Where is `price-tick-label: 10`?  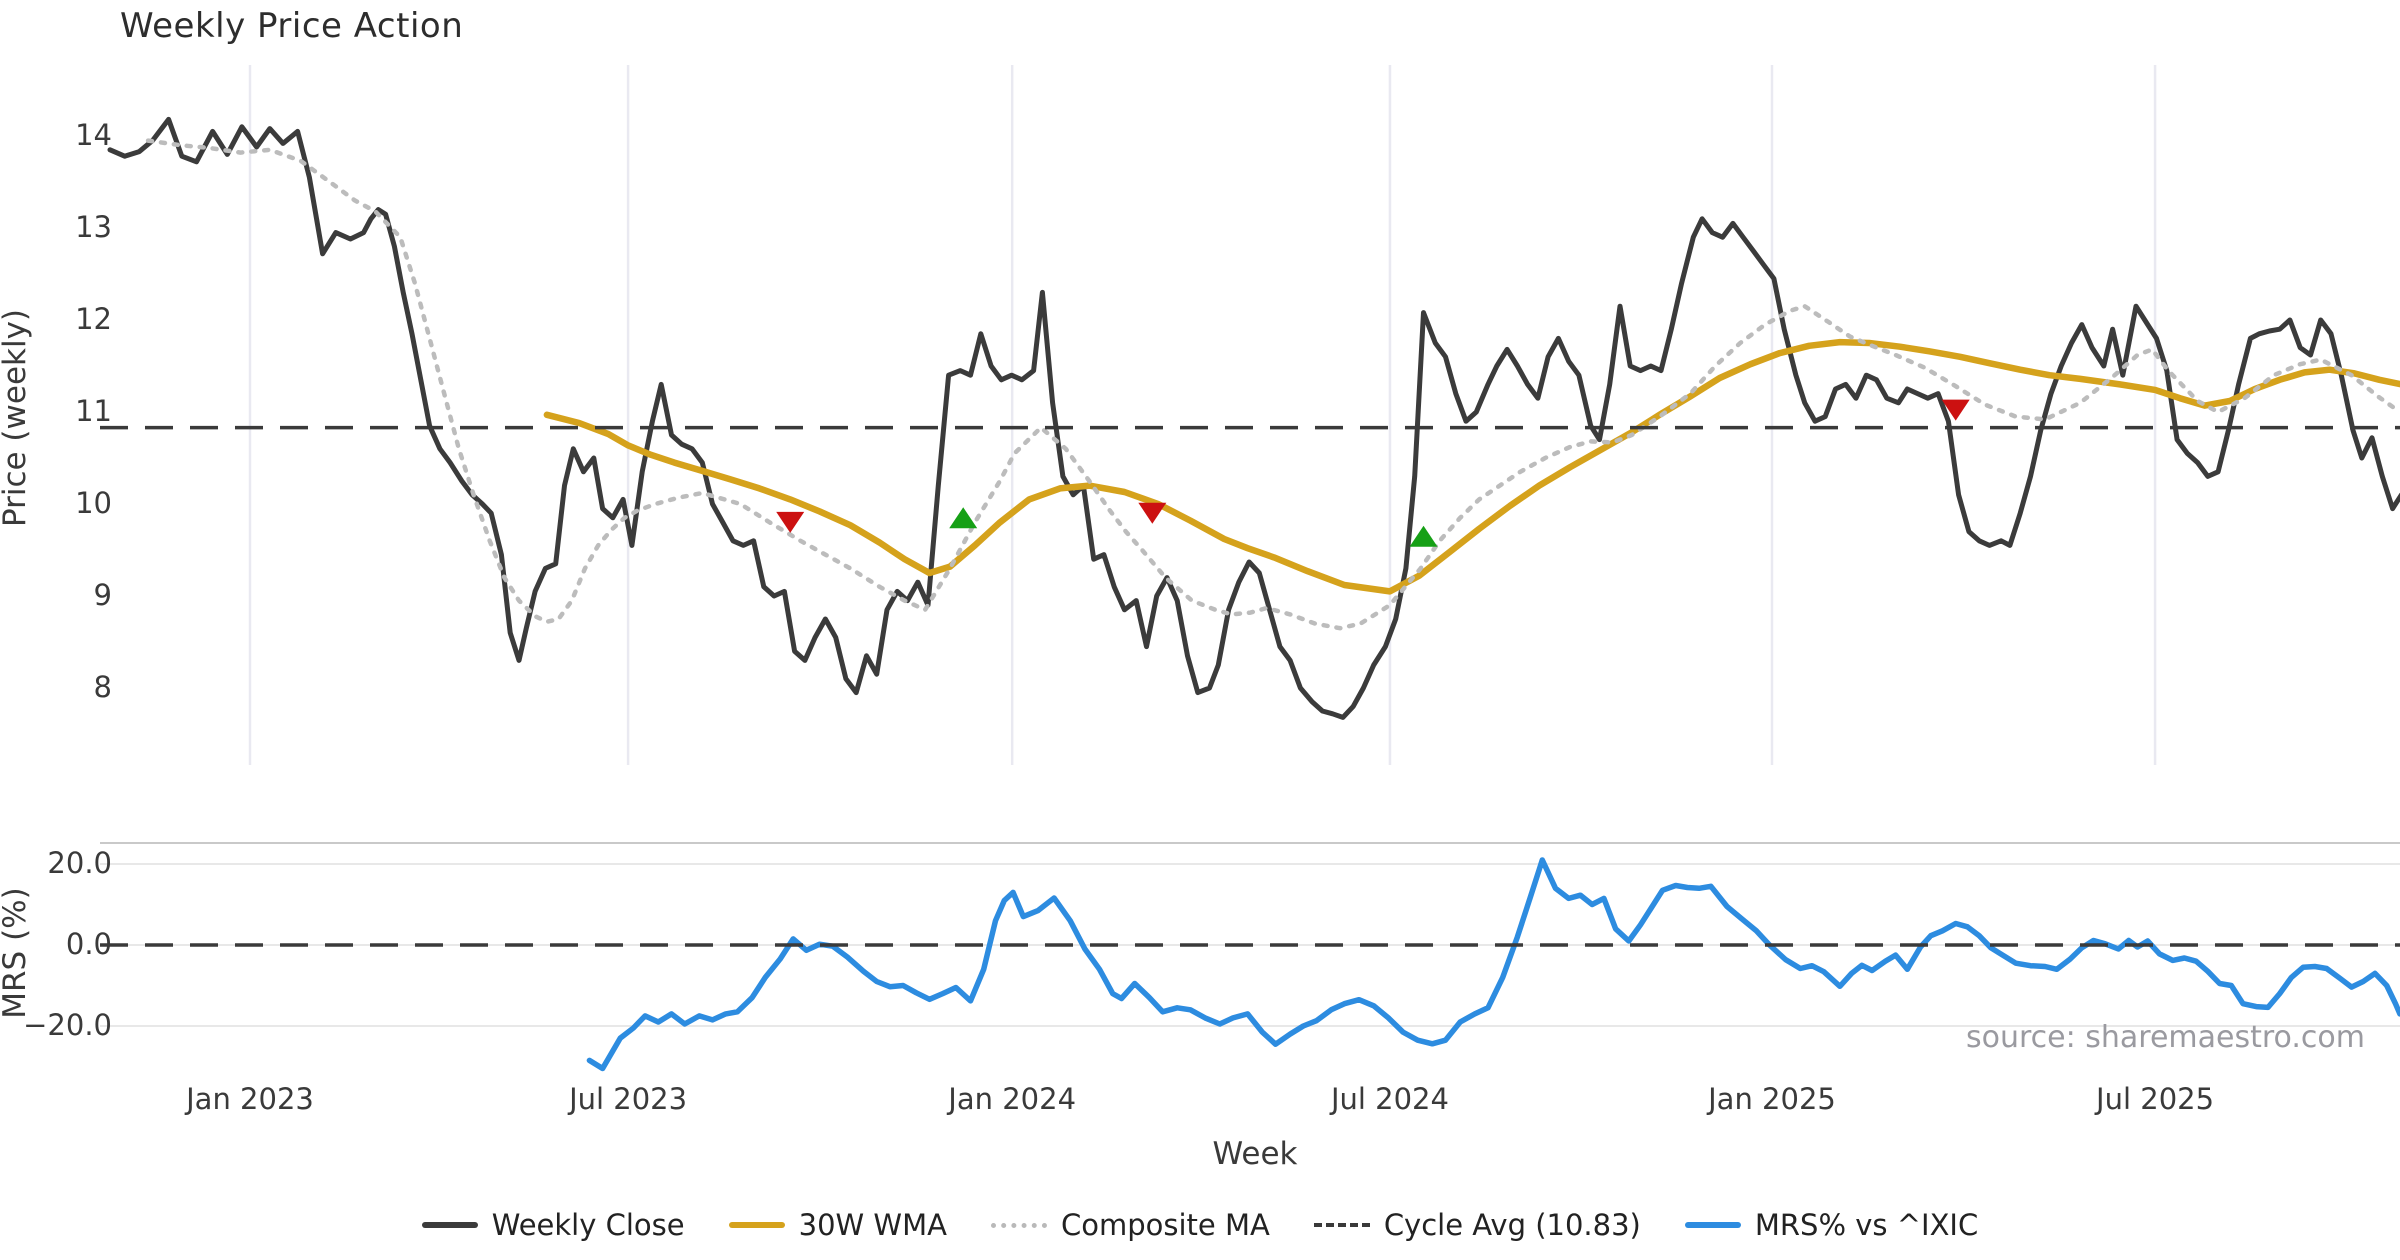
price-tick-label: 10 is located at coordinates (93, 503).